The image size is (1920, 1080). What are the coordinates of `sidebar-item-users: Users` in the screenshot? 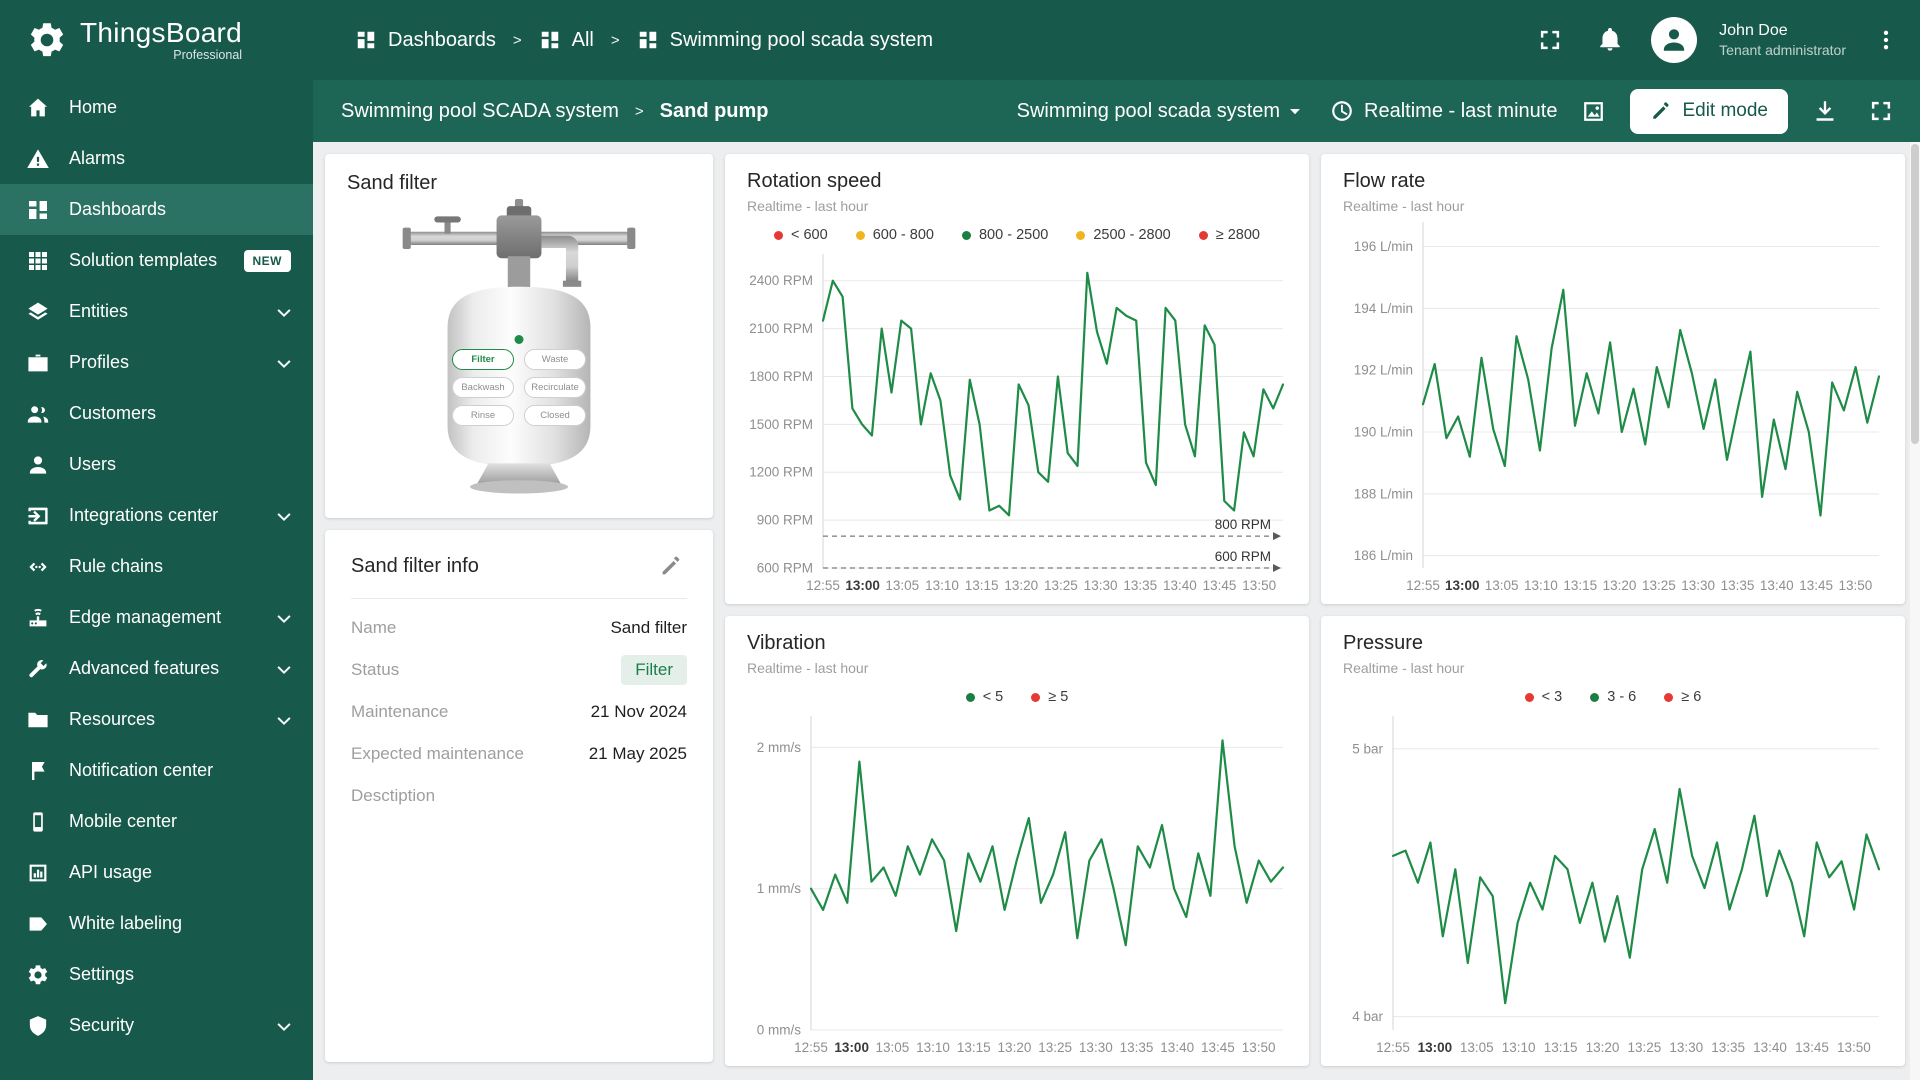 It's located at (156, 464).